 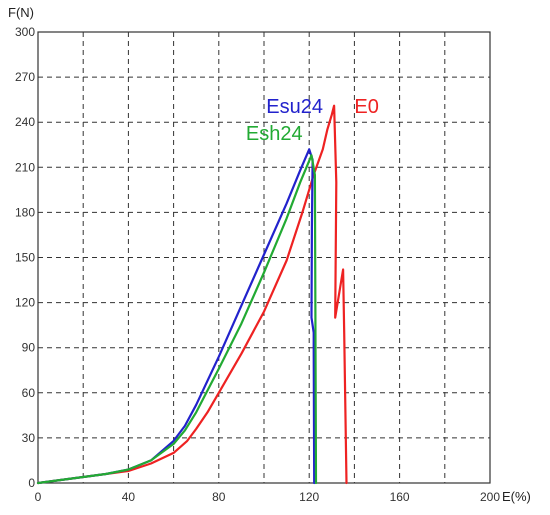 What do you see at coordinates (25, 212) in the screenshot?
I see `y-tick-label: 180` at bounding box center [25, 212].